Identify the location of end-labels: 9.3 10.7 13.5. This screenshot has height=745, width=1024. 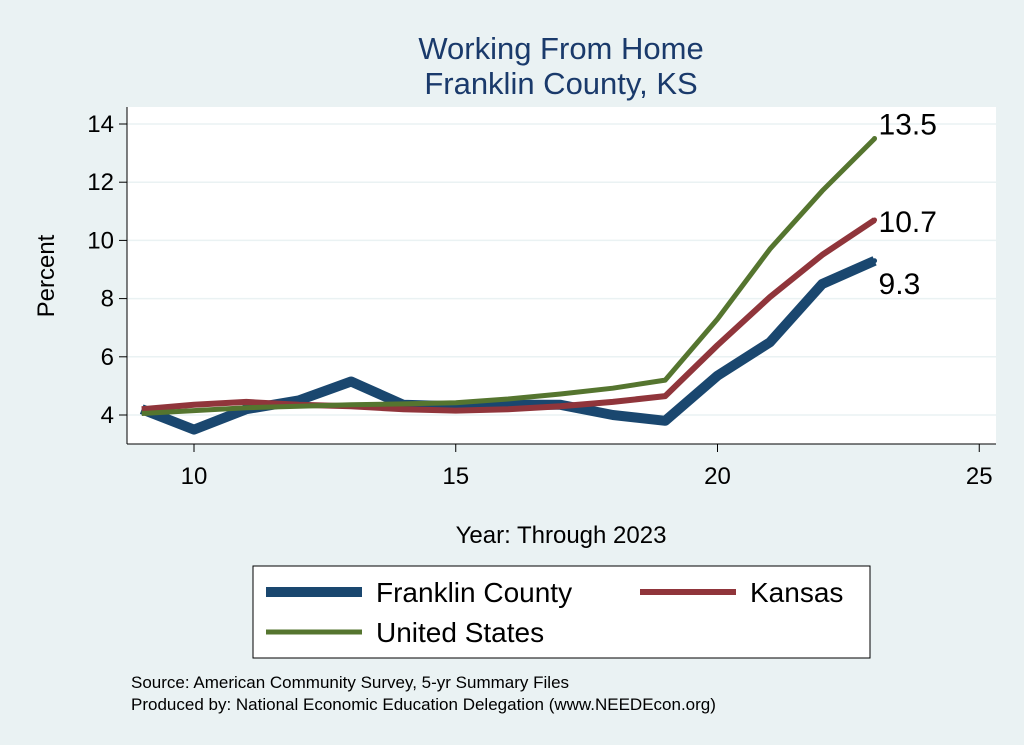
(904, 205).